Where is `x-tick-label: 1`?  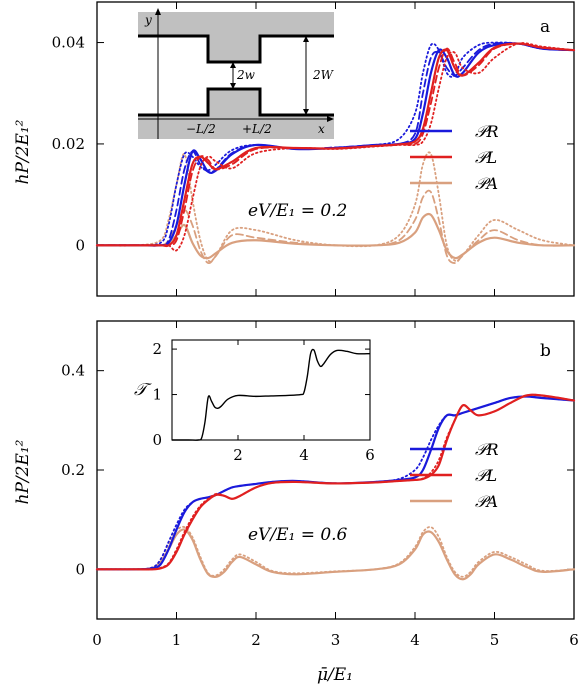
x-tick-label: 1 is located at coordinates (177, 640).